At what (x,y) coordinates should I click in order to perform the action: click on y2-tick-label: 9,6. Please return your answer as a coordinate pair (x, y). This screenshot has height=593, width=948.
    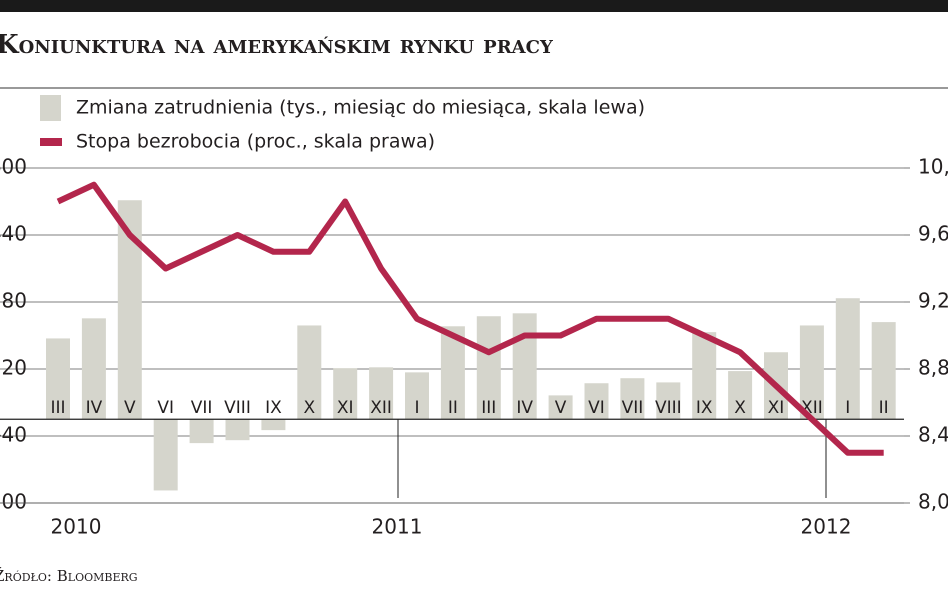
    Looking at the image, I should click on (933, 234).